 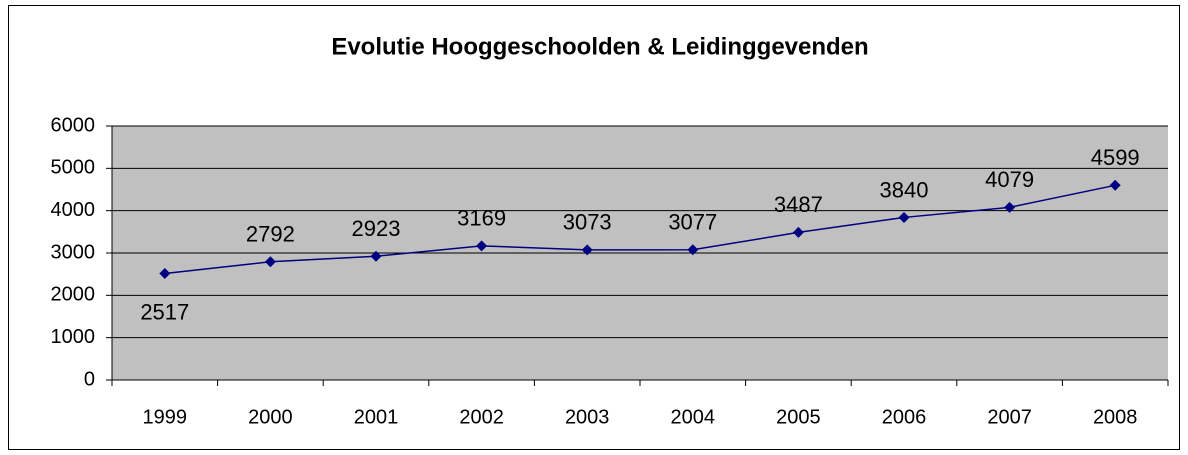 I want to click on x-tick-label: 2000, so click(x=270, y=417).